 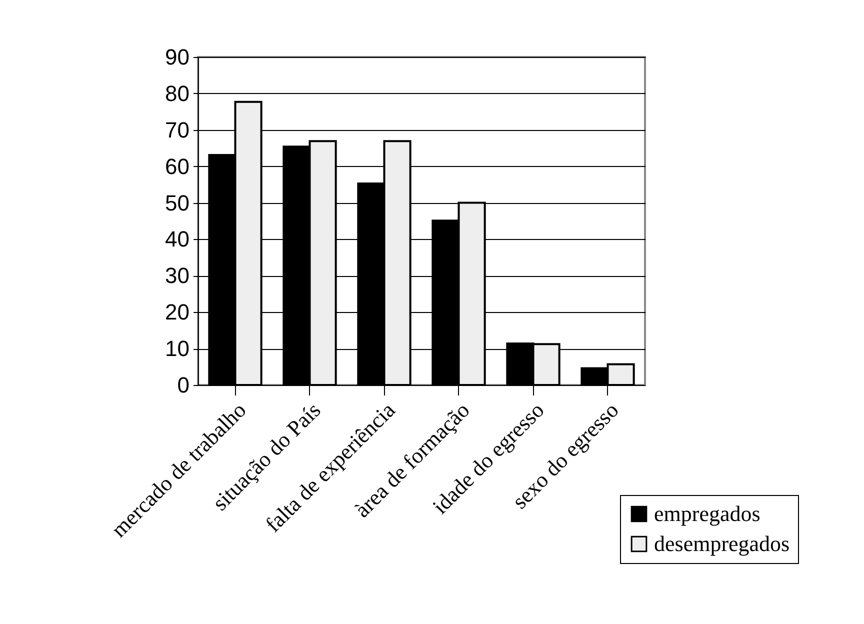 What do you see at coordinates (177, 57) in the screenshot?
I see `y-tick-label: 90` at bounding box center [177, 57].